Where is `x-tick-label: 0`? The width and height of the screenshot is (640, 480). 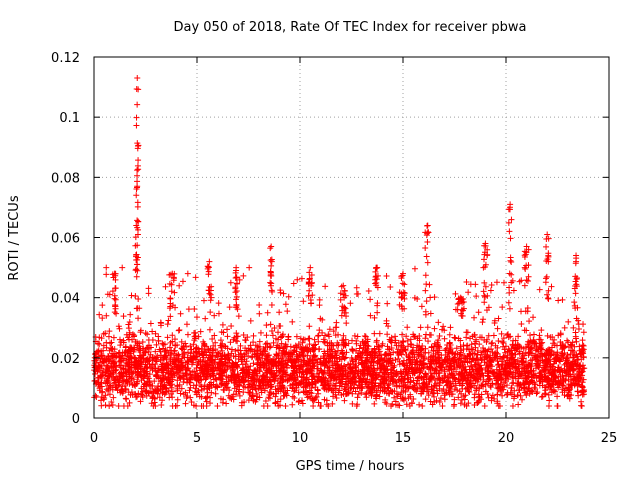 x-tick-label: 0 is located at coordinates (94, 438).